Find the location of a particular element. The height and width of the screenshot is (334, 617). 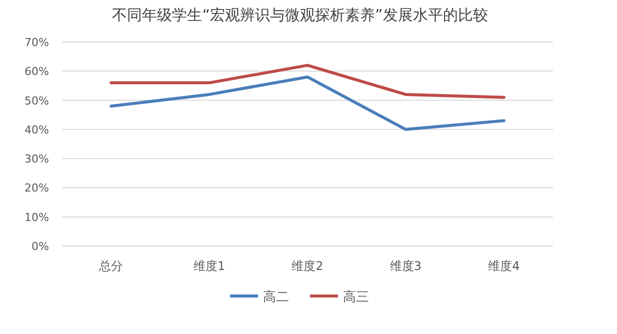

legend-label: 高二 is located at coordinates (276, 297).